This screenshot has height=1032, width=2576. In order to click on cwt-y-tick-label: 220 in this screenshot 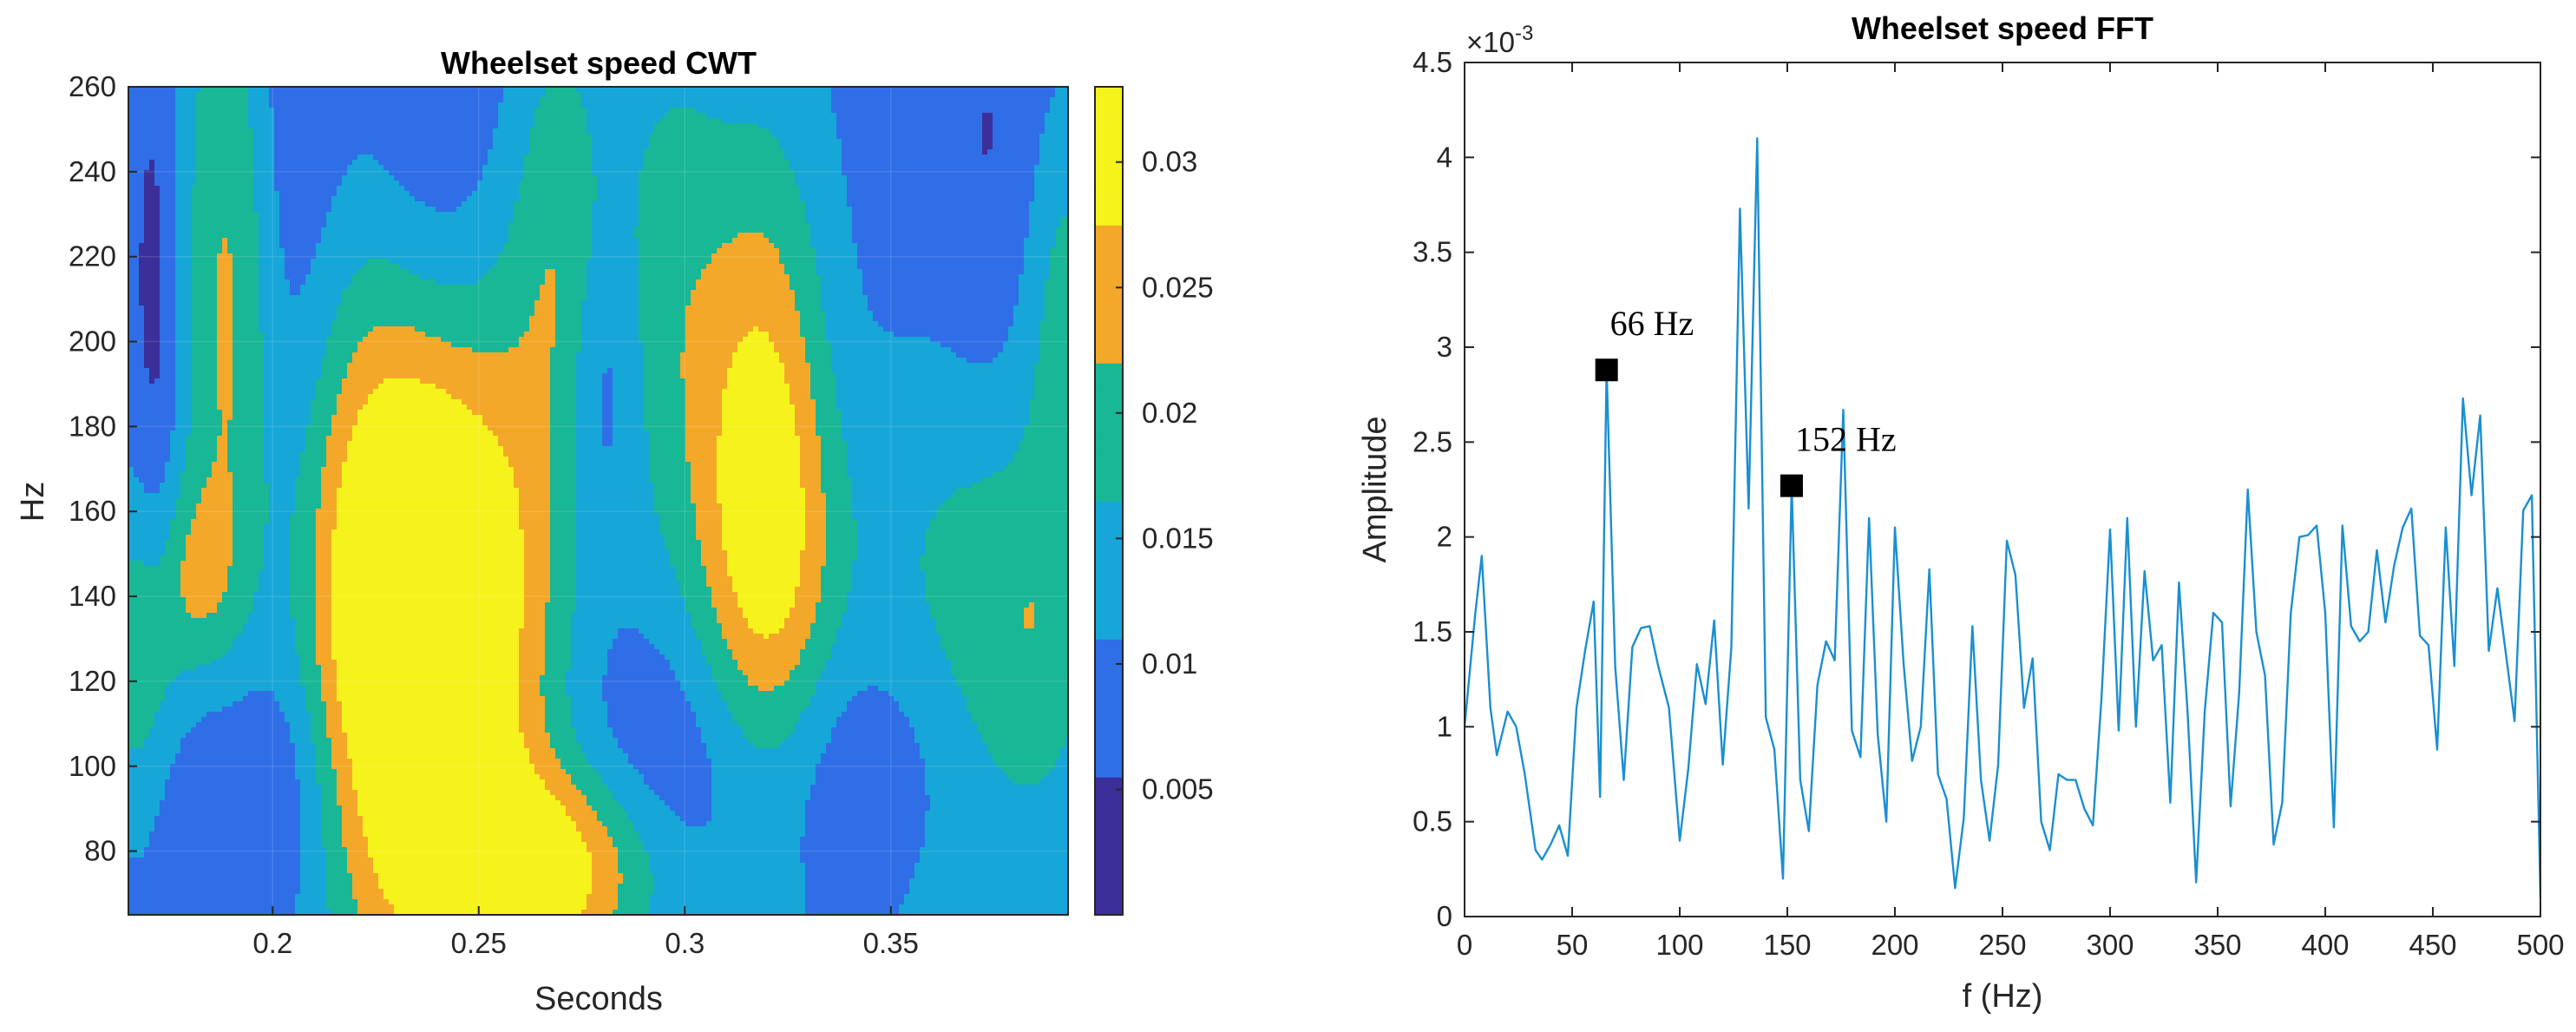, I will do `click(92, 256)`.